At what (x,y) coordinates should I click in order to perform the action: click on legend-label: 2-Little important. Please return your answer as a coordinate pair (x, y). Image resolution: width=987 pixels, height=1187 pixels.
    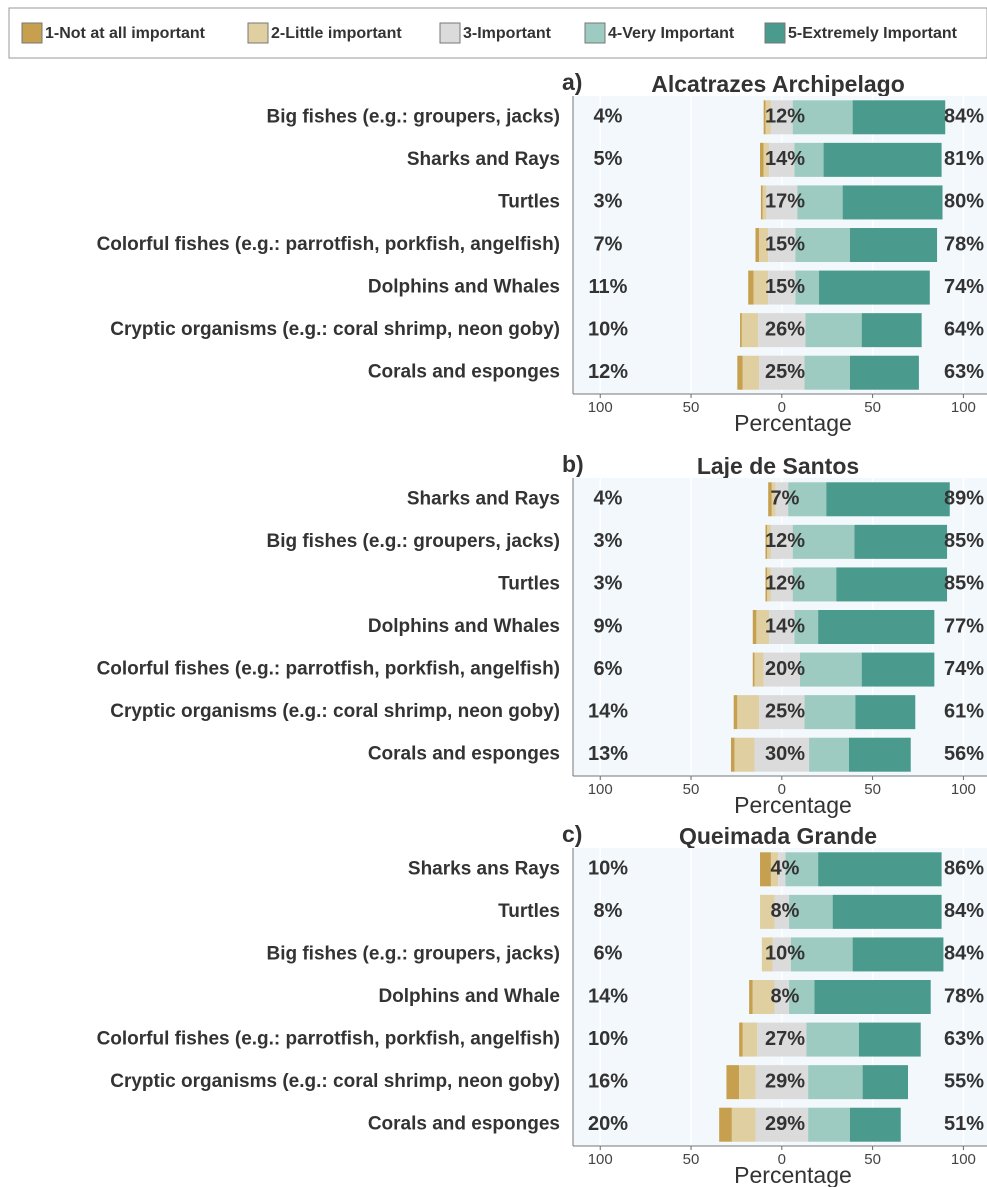
    Looking at the image, I should click on (336, 33).